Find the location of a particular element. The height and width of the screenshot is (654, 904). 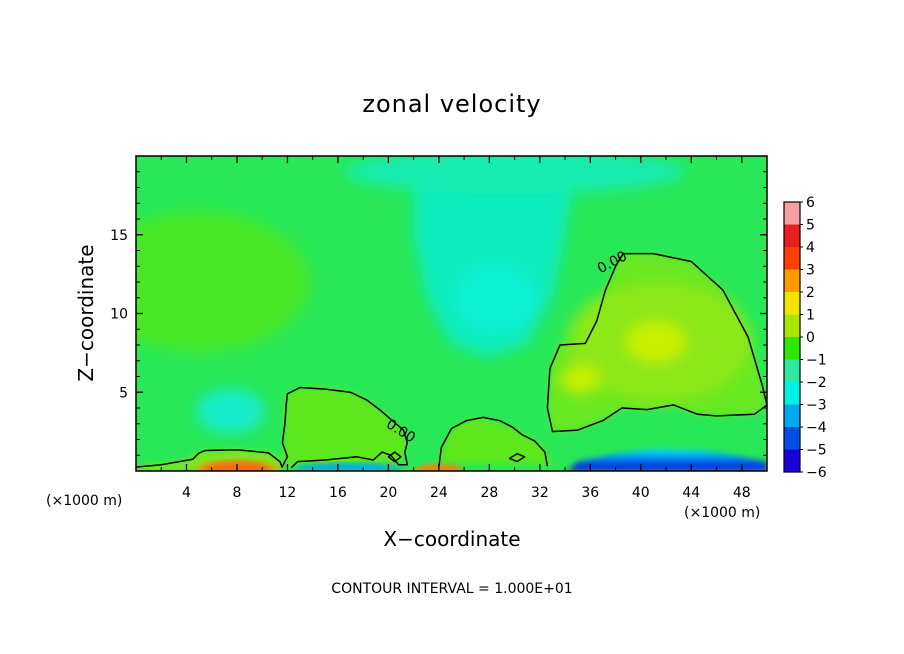

colorbar-label: 3 is located at coordinates (810, 271).